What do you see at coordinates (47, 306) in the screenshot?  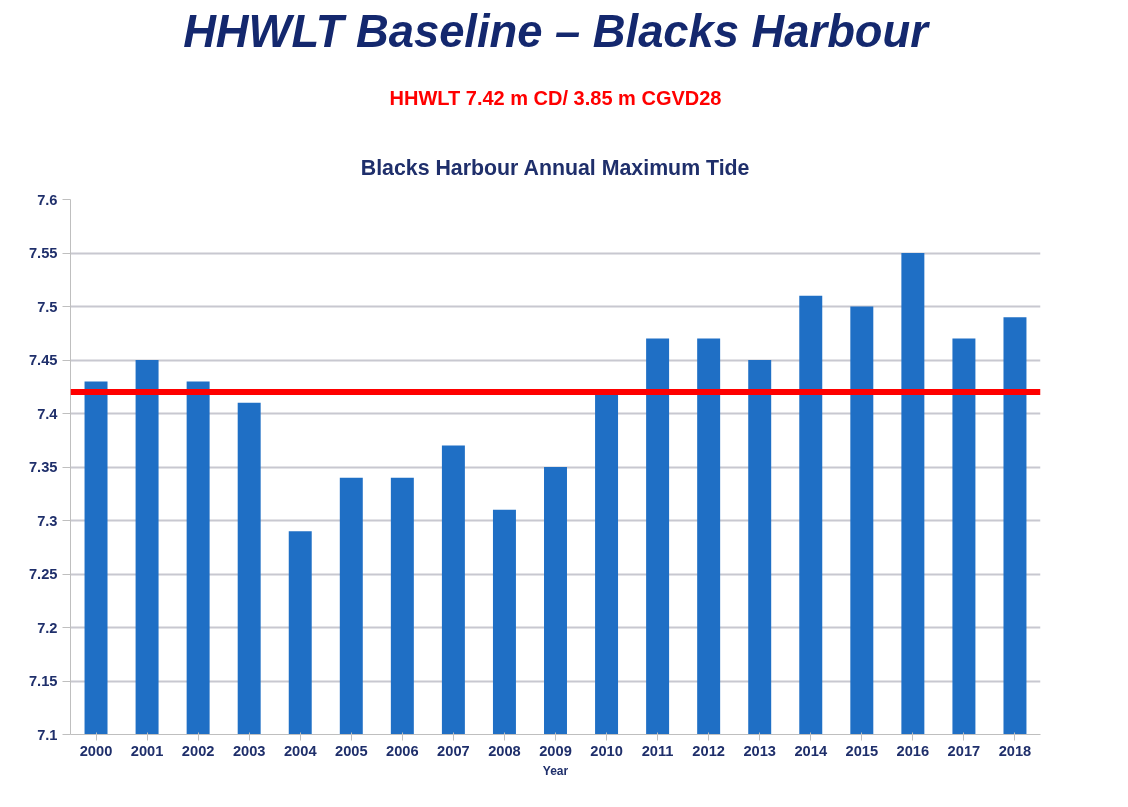 I see `y-tick-label: 7.5` at bounding box center [47, 306].